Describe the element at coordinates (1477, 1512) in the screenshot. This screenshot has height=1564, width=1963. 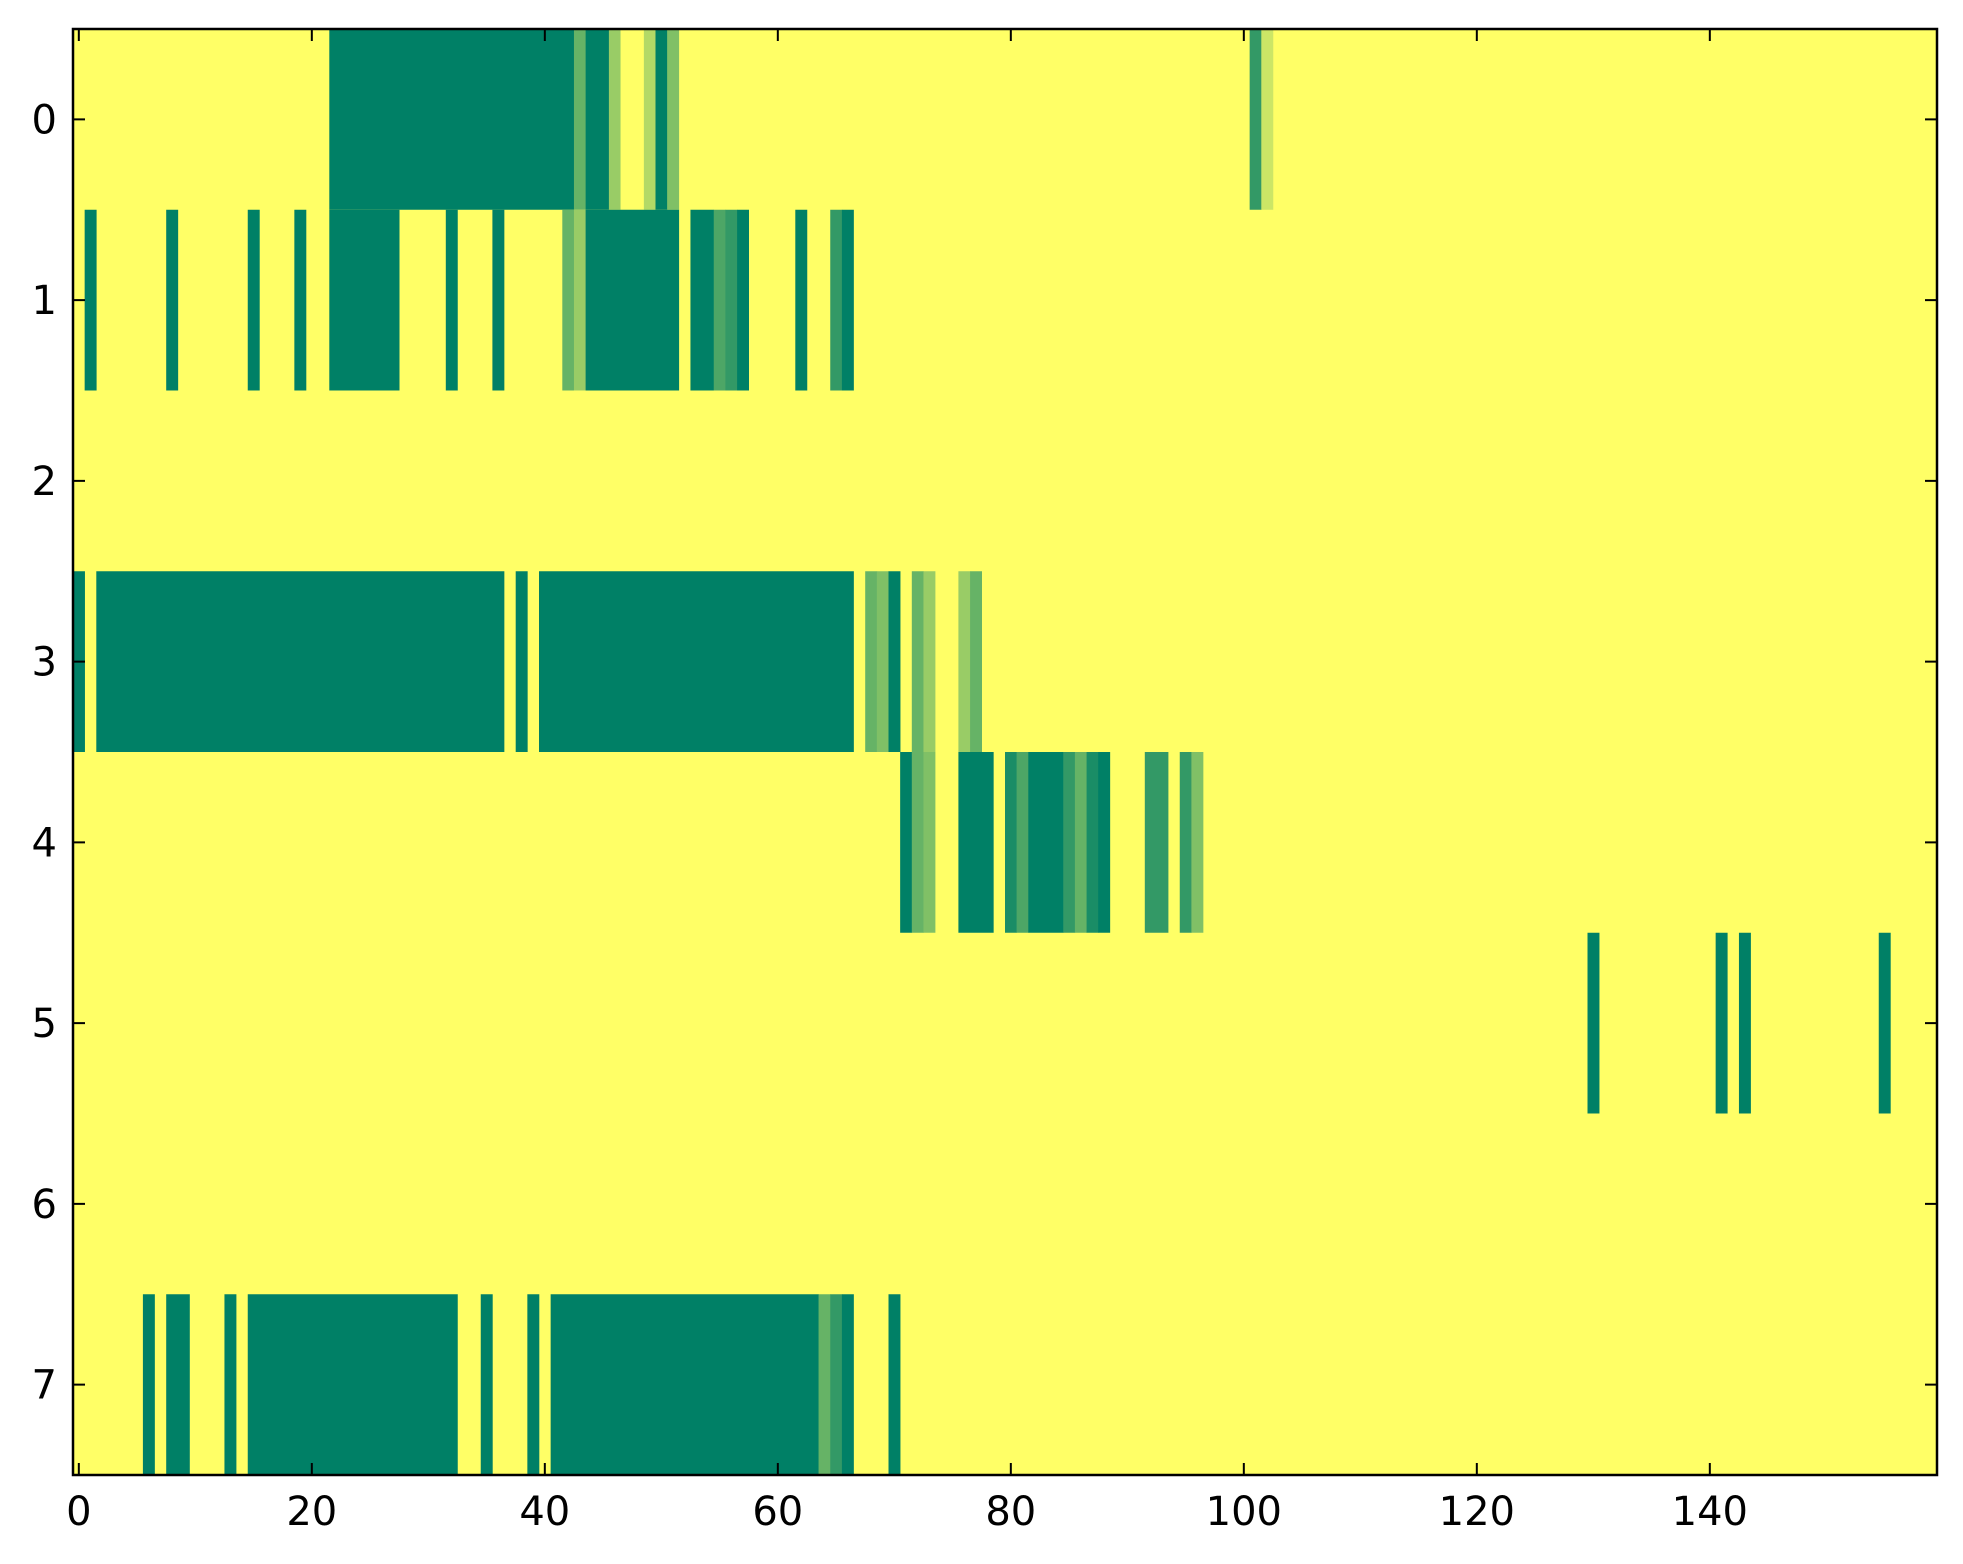
I see `x-tick-label: 120` at that location.